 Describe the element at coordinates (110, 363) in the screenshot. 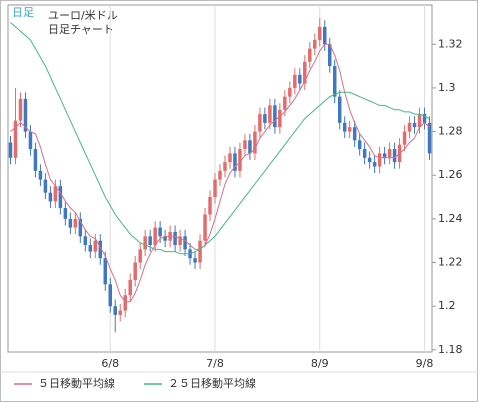

I see `x-tick-label: 6/8` at that location.